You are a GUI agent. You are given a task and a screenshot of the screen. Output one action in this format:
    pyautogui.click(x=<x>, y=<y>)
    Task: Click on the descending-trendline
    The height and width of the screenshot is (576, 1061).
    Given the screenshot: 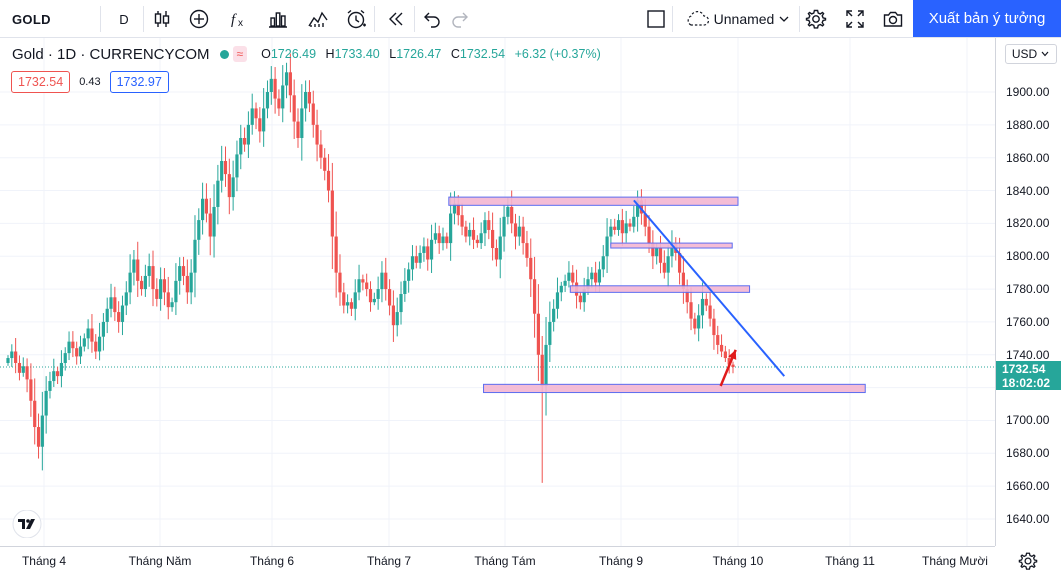 What is the action you would take?
    pyautogui.click(x=709, y=288)
    